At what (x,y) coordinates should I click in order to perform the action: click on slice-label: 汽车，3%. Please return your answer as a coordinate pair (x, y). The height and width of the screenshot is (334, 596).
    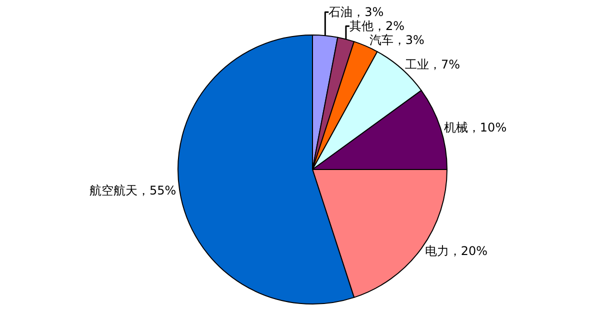
    Looking at the image, I should click on (396, 40).